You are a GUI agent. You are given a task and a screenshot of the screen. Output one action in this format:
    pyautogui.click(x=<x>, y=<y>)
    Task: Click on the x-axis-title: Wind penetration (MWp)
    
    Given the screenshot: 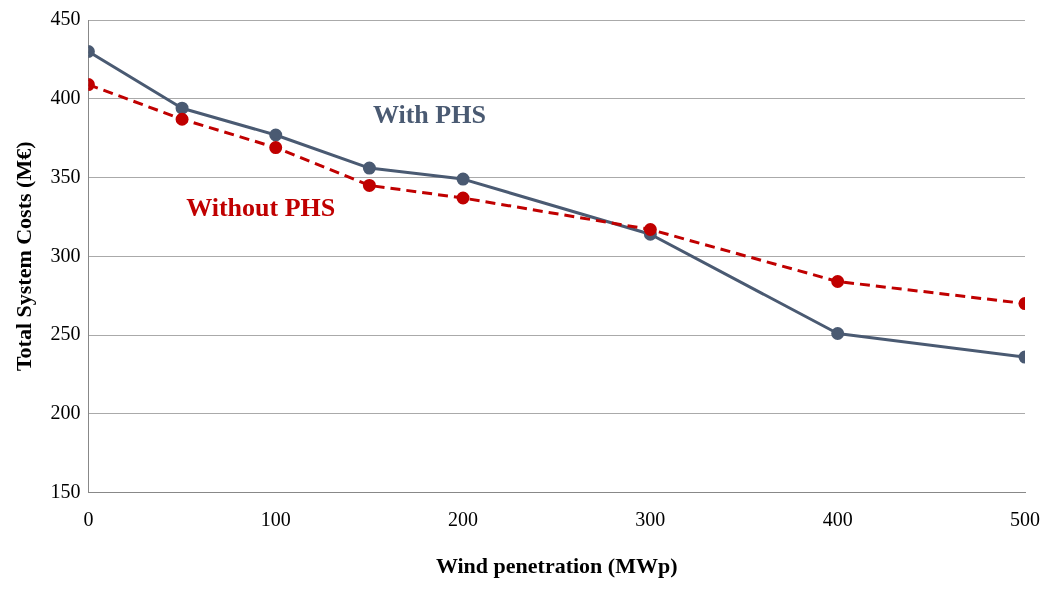 What is the action you would take?
    pyautogui.click(x=556, y=566)
    